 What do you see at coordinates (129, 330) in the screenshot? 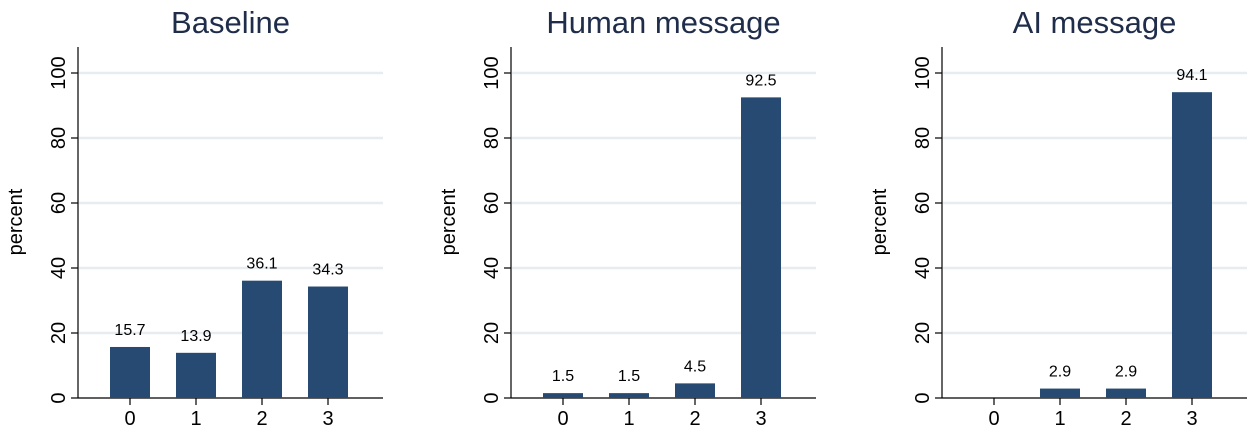
I see `data-label: 15.7` at bounding box center [129, 330].